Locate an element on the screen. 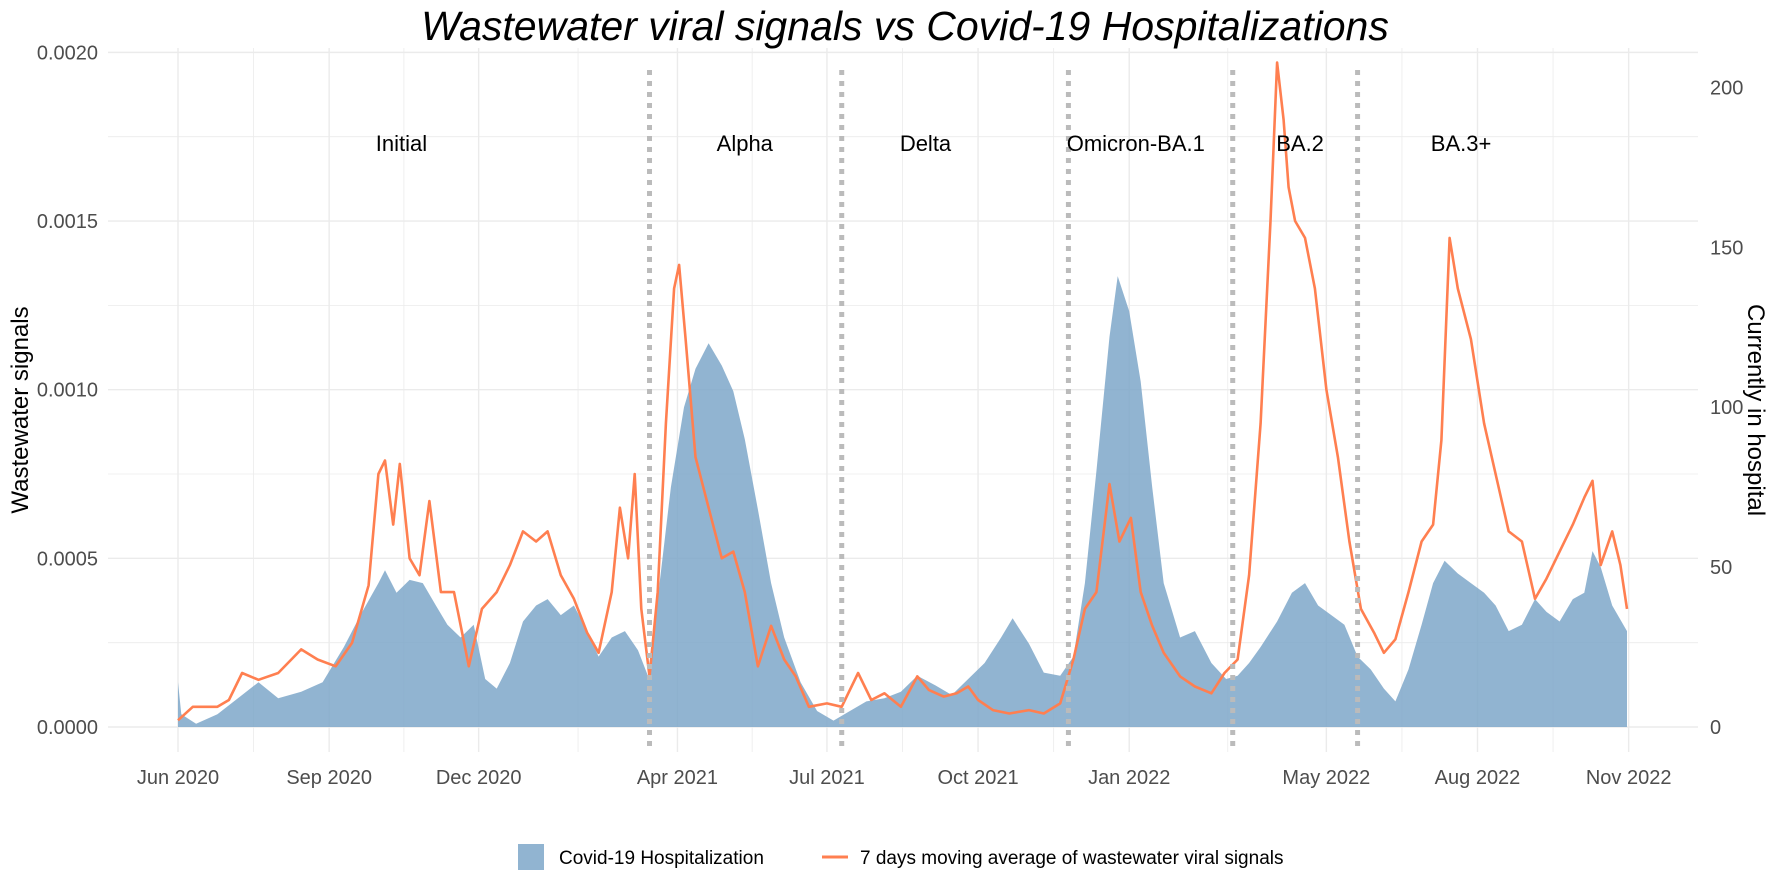 This screenshot has height=893, width=1777. x-tick-label: Jul 2021 is located at coordinates (827, 778).